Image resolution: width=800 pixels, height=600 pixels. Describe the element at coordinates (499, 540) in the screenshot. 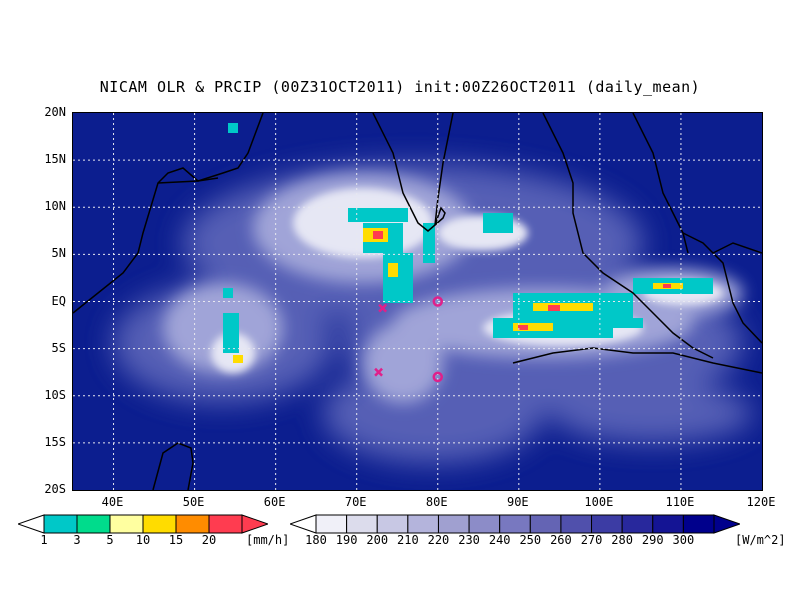

I see `colorbar-tick-label: 240` at that location.